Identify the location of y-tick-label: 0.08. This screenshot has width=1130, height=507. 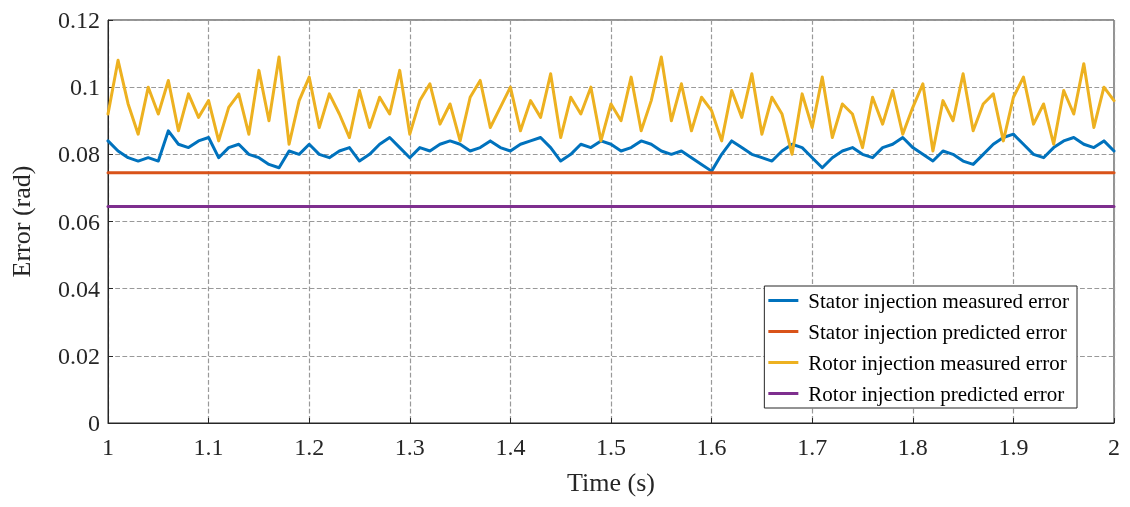
(79, 154).